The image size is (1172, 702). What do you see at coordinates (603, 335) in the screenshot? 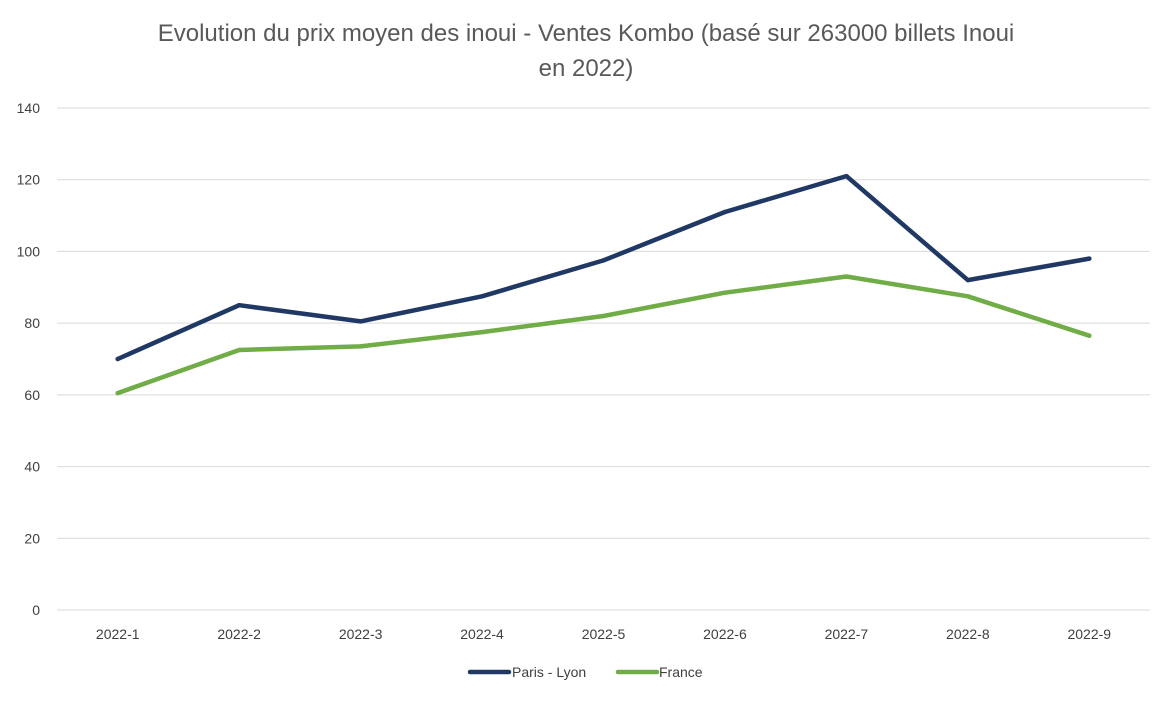
I see `series-line-france` at bounding box center [603, 335].